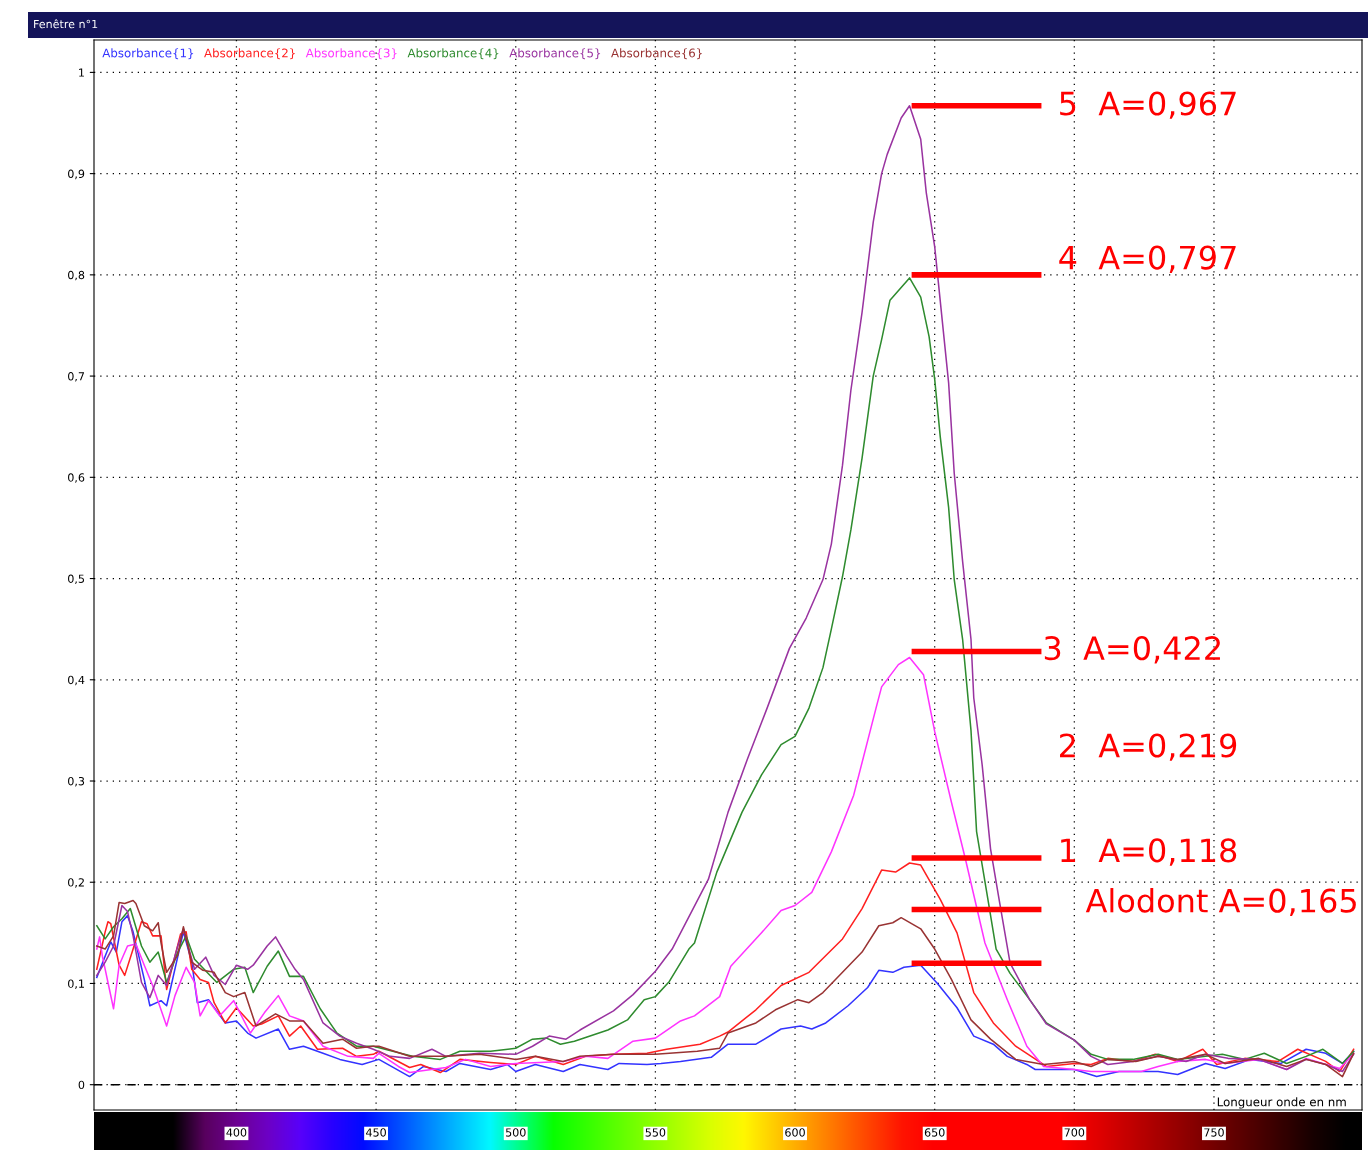 This screenshot has width=1368, height=1163. Describe the element at coordinates (1281, 1103) in the screenshot. I see `x-axis-title: Longueur onde en nm` at that location.